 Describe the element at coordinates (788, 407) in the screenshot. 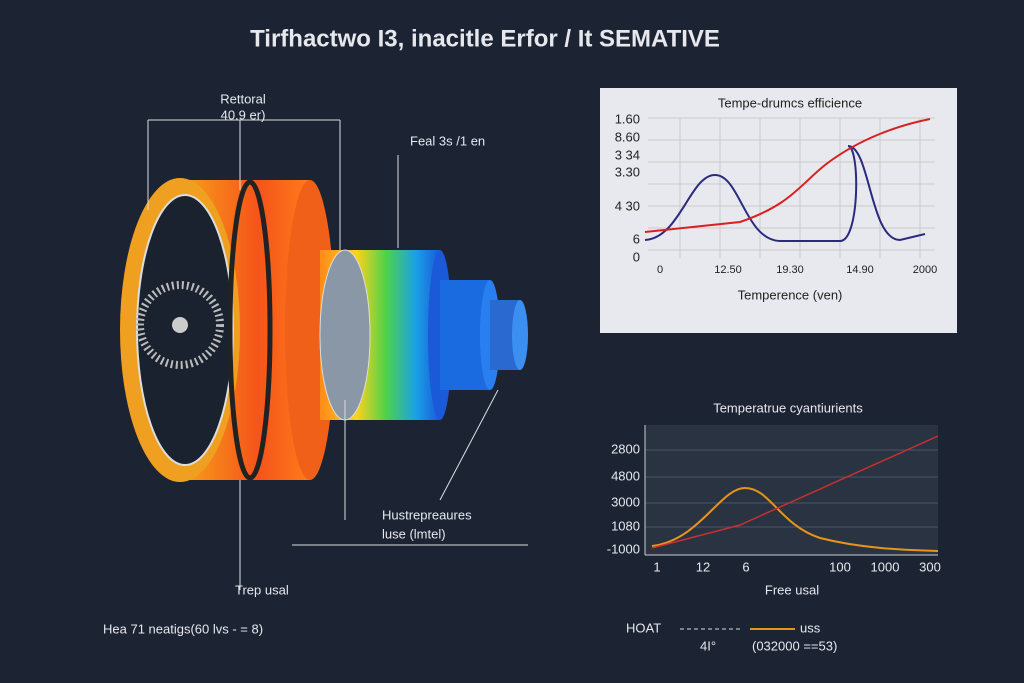

I see `chart-title: Temperatrue cyantiurients` at that location.